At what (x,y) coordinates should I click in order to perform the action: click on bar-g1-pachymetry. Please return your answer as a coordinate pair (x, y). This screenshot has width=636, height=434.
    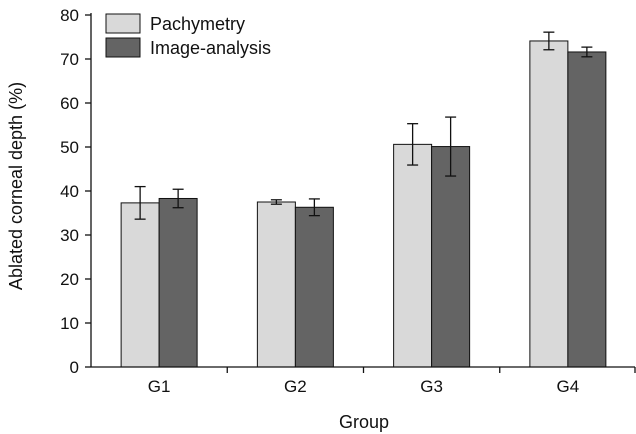
    Looking at the image, I should click on (140, 285).